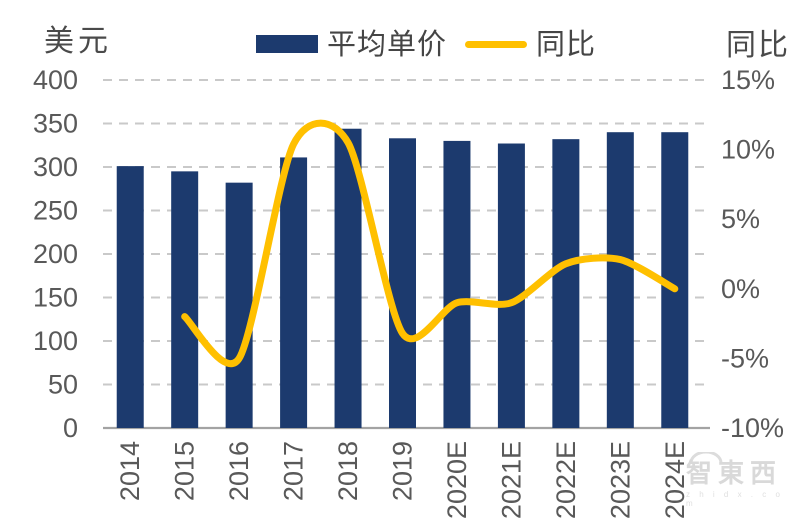 The height and width of the screenshot is (531, 800). I want to click on watermark-text: 智東西, so click(734, 474).